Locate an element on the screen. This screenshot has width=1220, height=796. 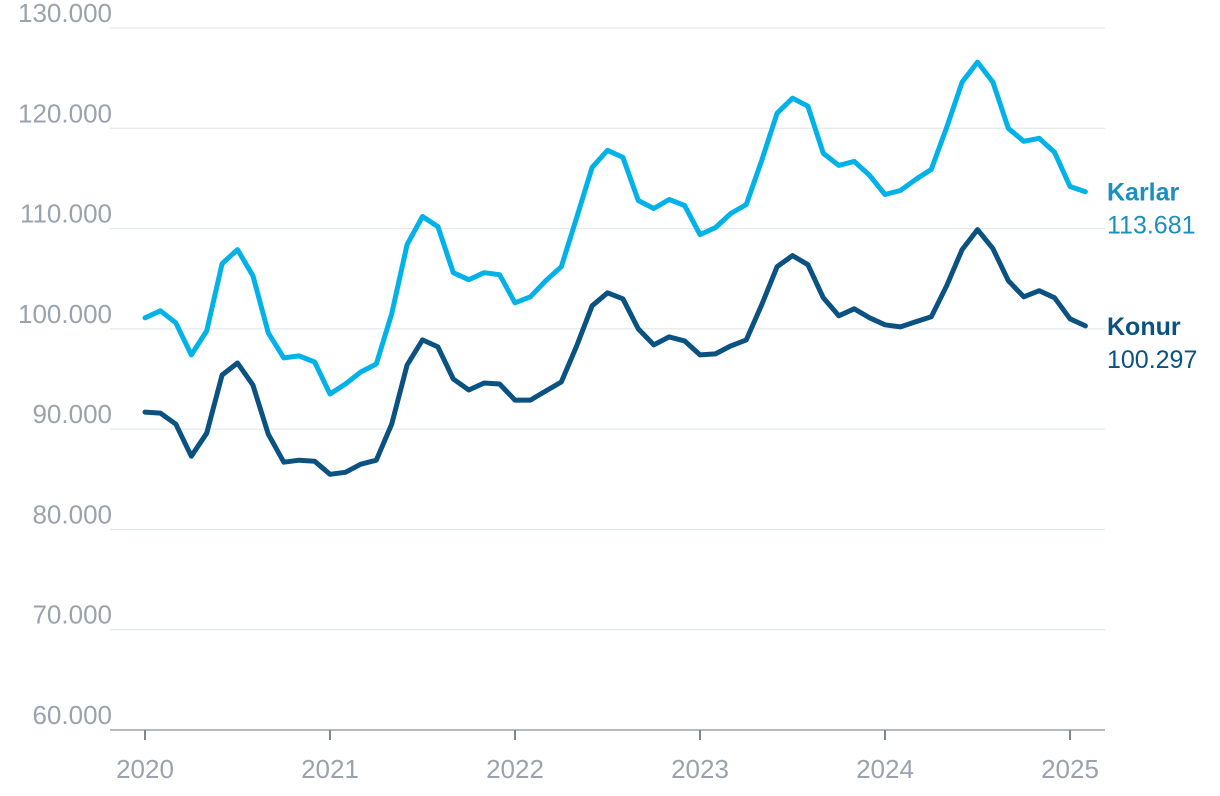
series-end-labels: Karlar 113.681 Konur 100.297 is located at coordinates (1152, 276).